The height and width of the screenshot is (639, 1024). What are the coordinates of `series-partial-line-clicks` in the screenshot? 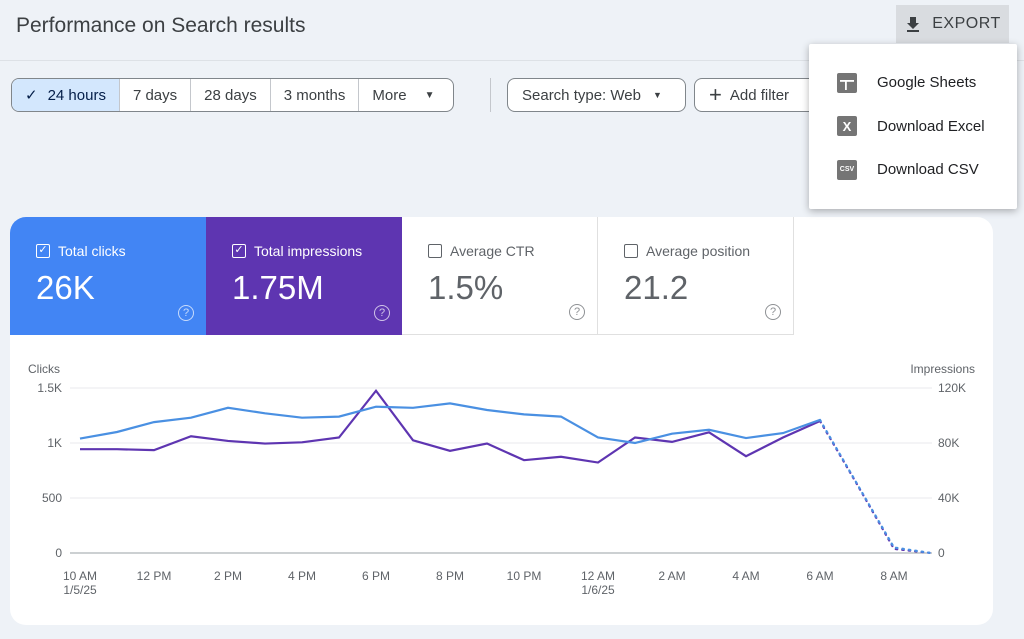 It's located at (875, 486).